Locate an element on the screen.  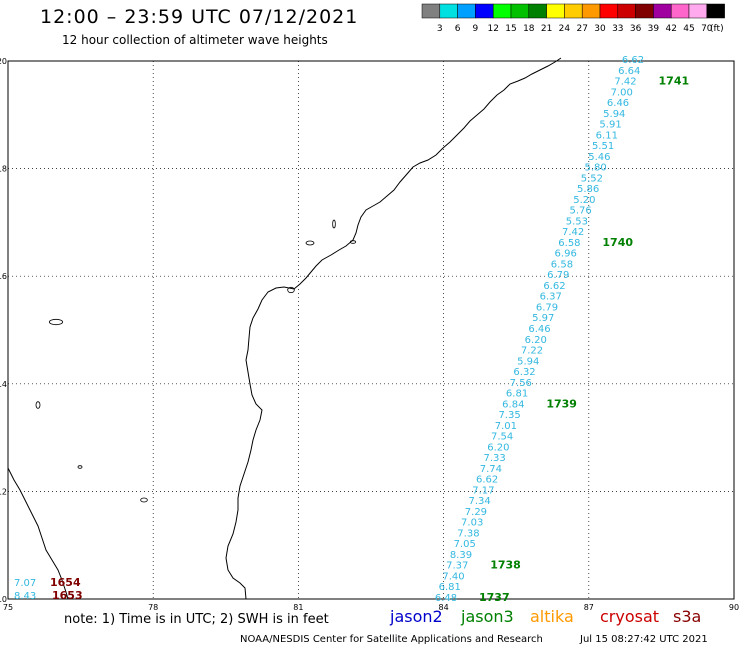
swh-value: 7.34 is located at coordinates (480, 501).